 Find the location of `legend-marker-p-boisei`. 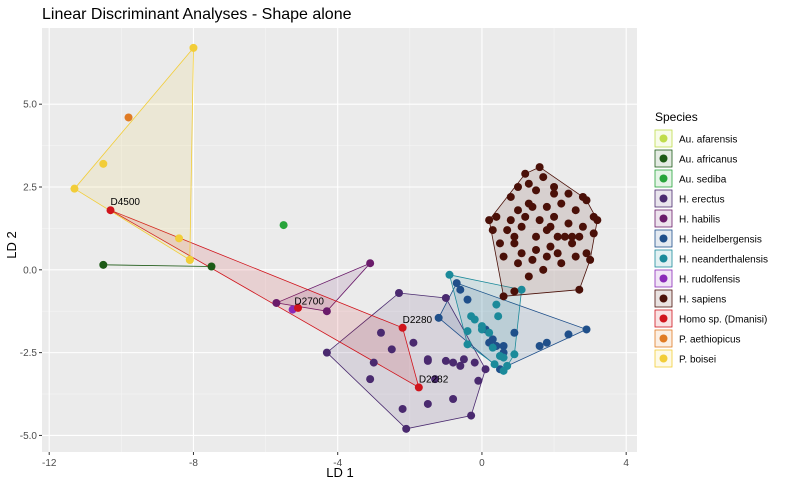

legend-marker-p-boisei is located at coordinates (663, 358).